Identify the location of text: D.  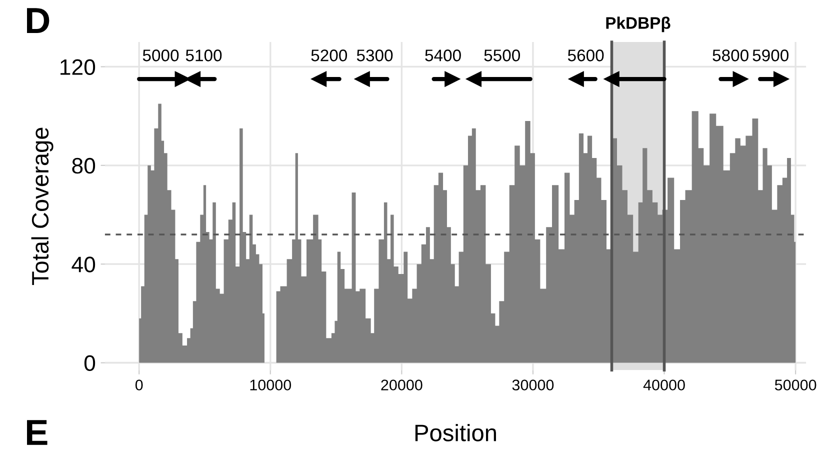
(38, 21).